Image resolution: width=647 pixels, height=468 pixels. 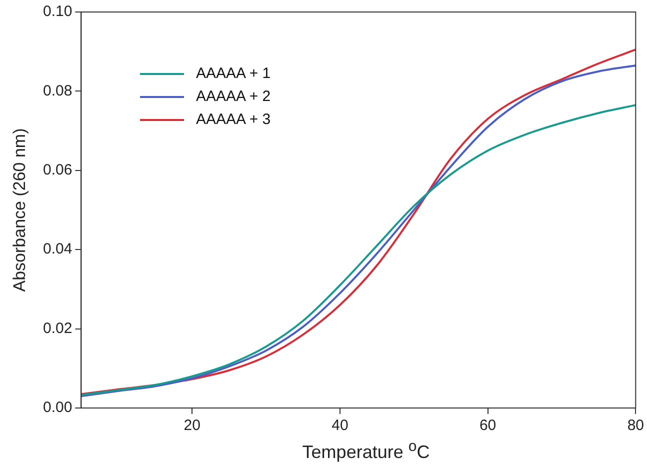 I want to click on x-axis-title: Temperature $^{o}$C, so click(x=366, y=450).